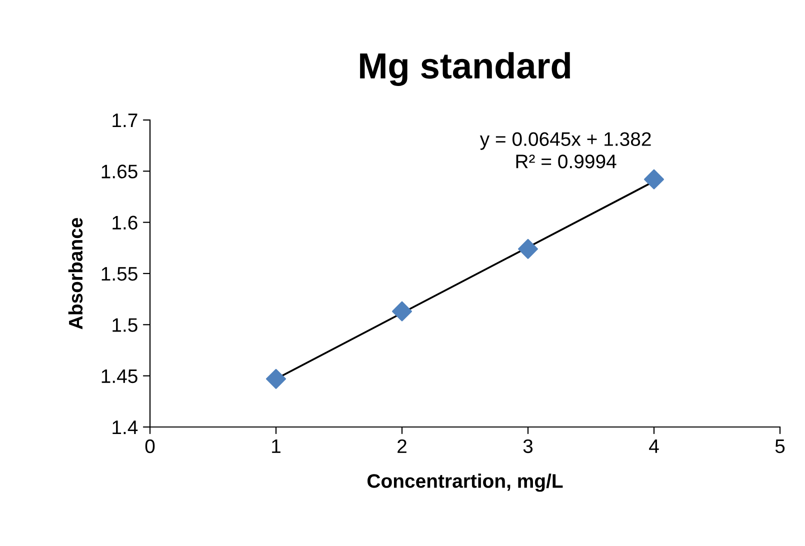 This screenshot has height=546, width=805. Describe the element at coordinates (125, 427) in the screenshot. I see `y-tick-label: 1.4` at that location.